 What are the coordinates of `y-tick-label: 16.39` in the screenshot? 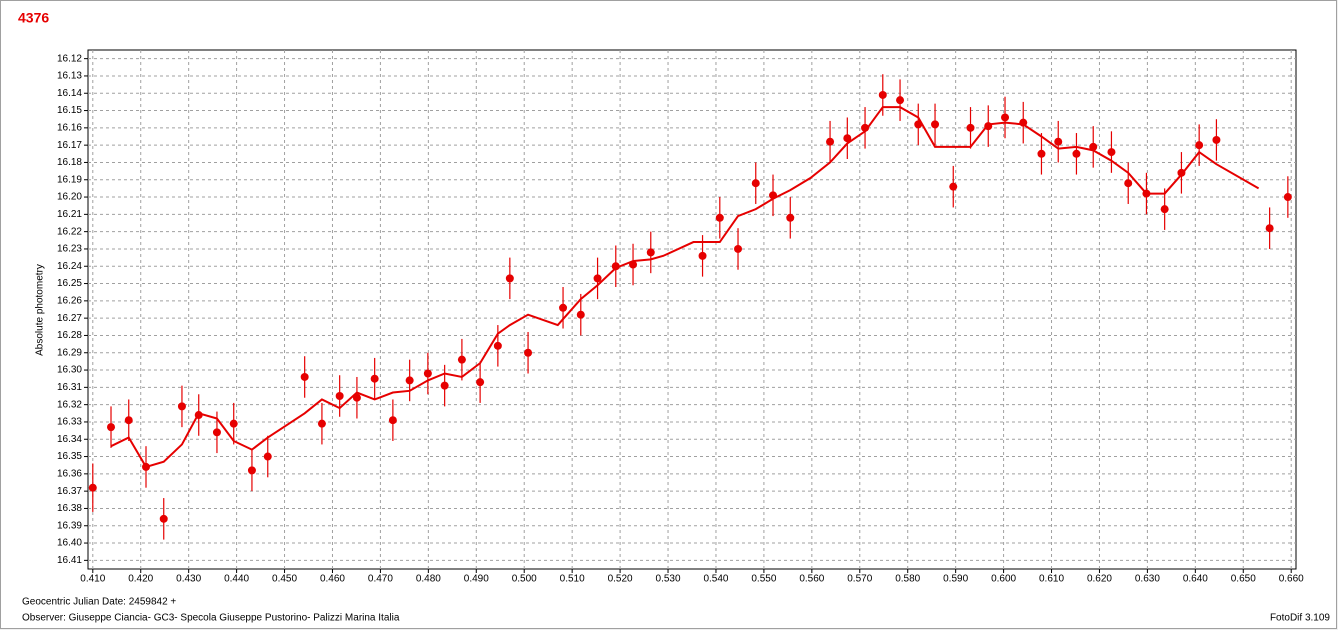 It's located at (69, 525).